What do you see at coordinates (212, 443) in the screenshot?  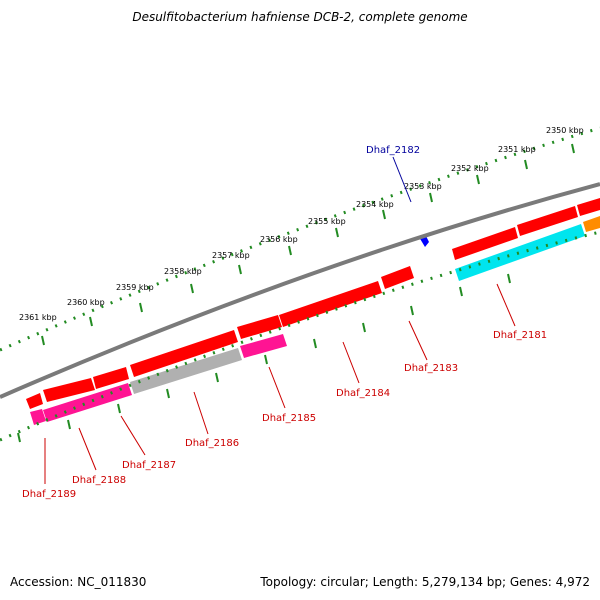 I see `gene-label-dhaf-2186: Dhaf_2186` at bounding box center [212, 443].